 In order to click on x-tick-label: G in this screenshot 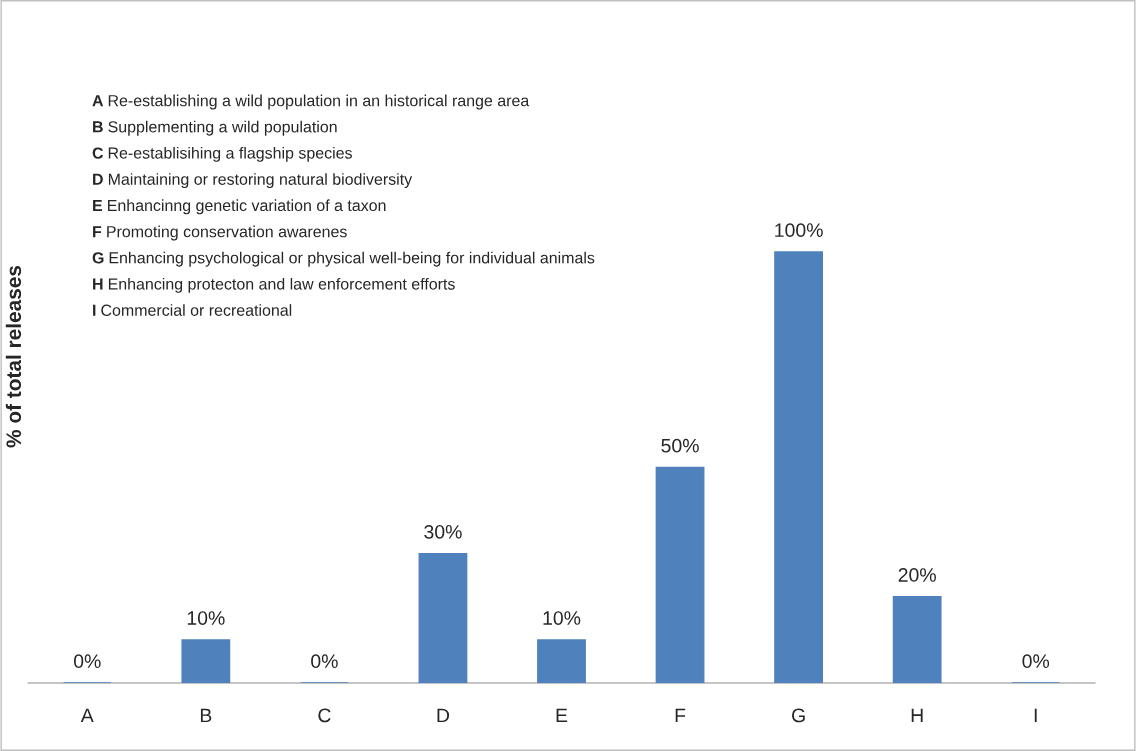, I will do `click(798, 715)`.